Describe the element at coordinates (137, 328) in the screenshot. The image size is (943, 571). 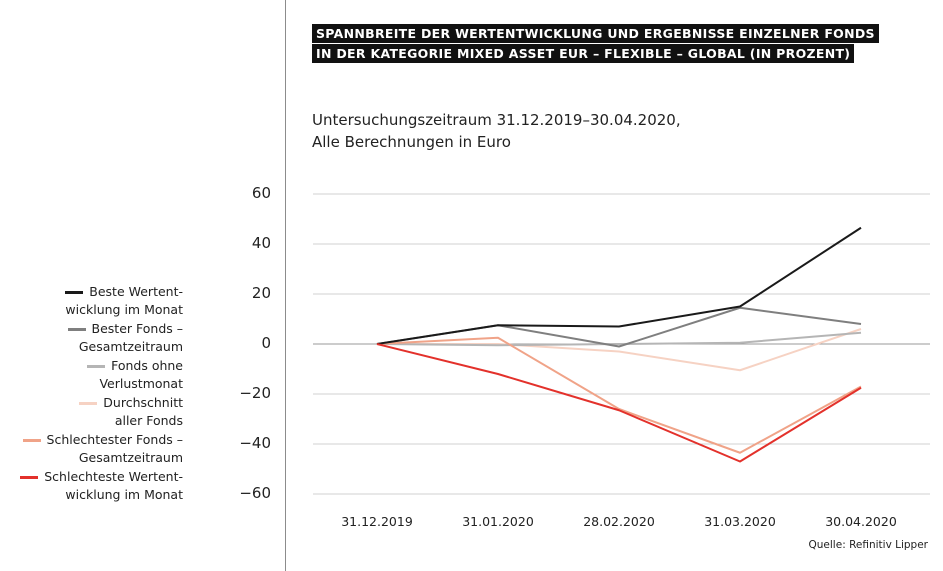
I see `legend-label: Bester Fonds –` at that location.